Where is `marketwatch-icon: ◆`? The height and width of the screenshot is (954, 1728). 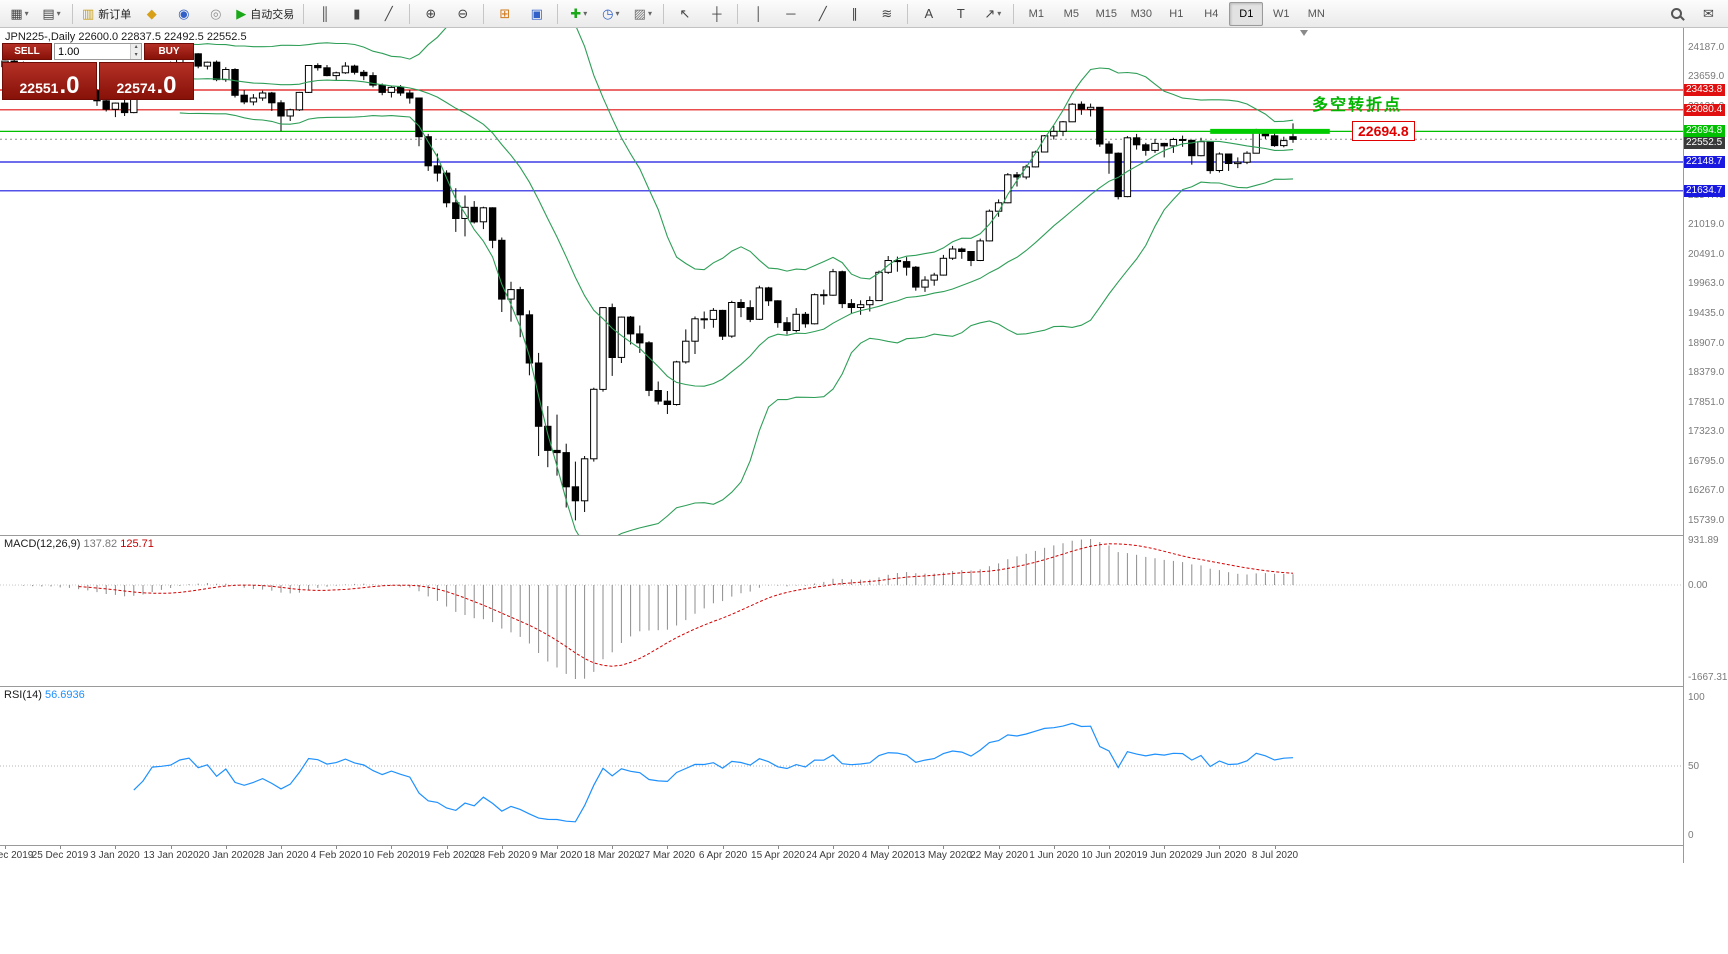 marketwatch-icon: ◆ is located at coordinates (151, 13).